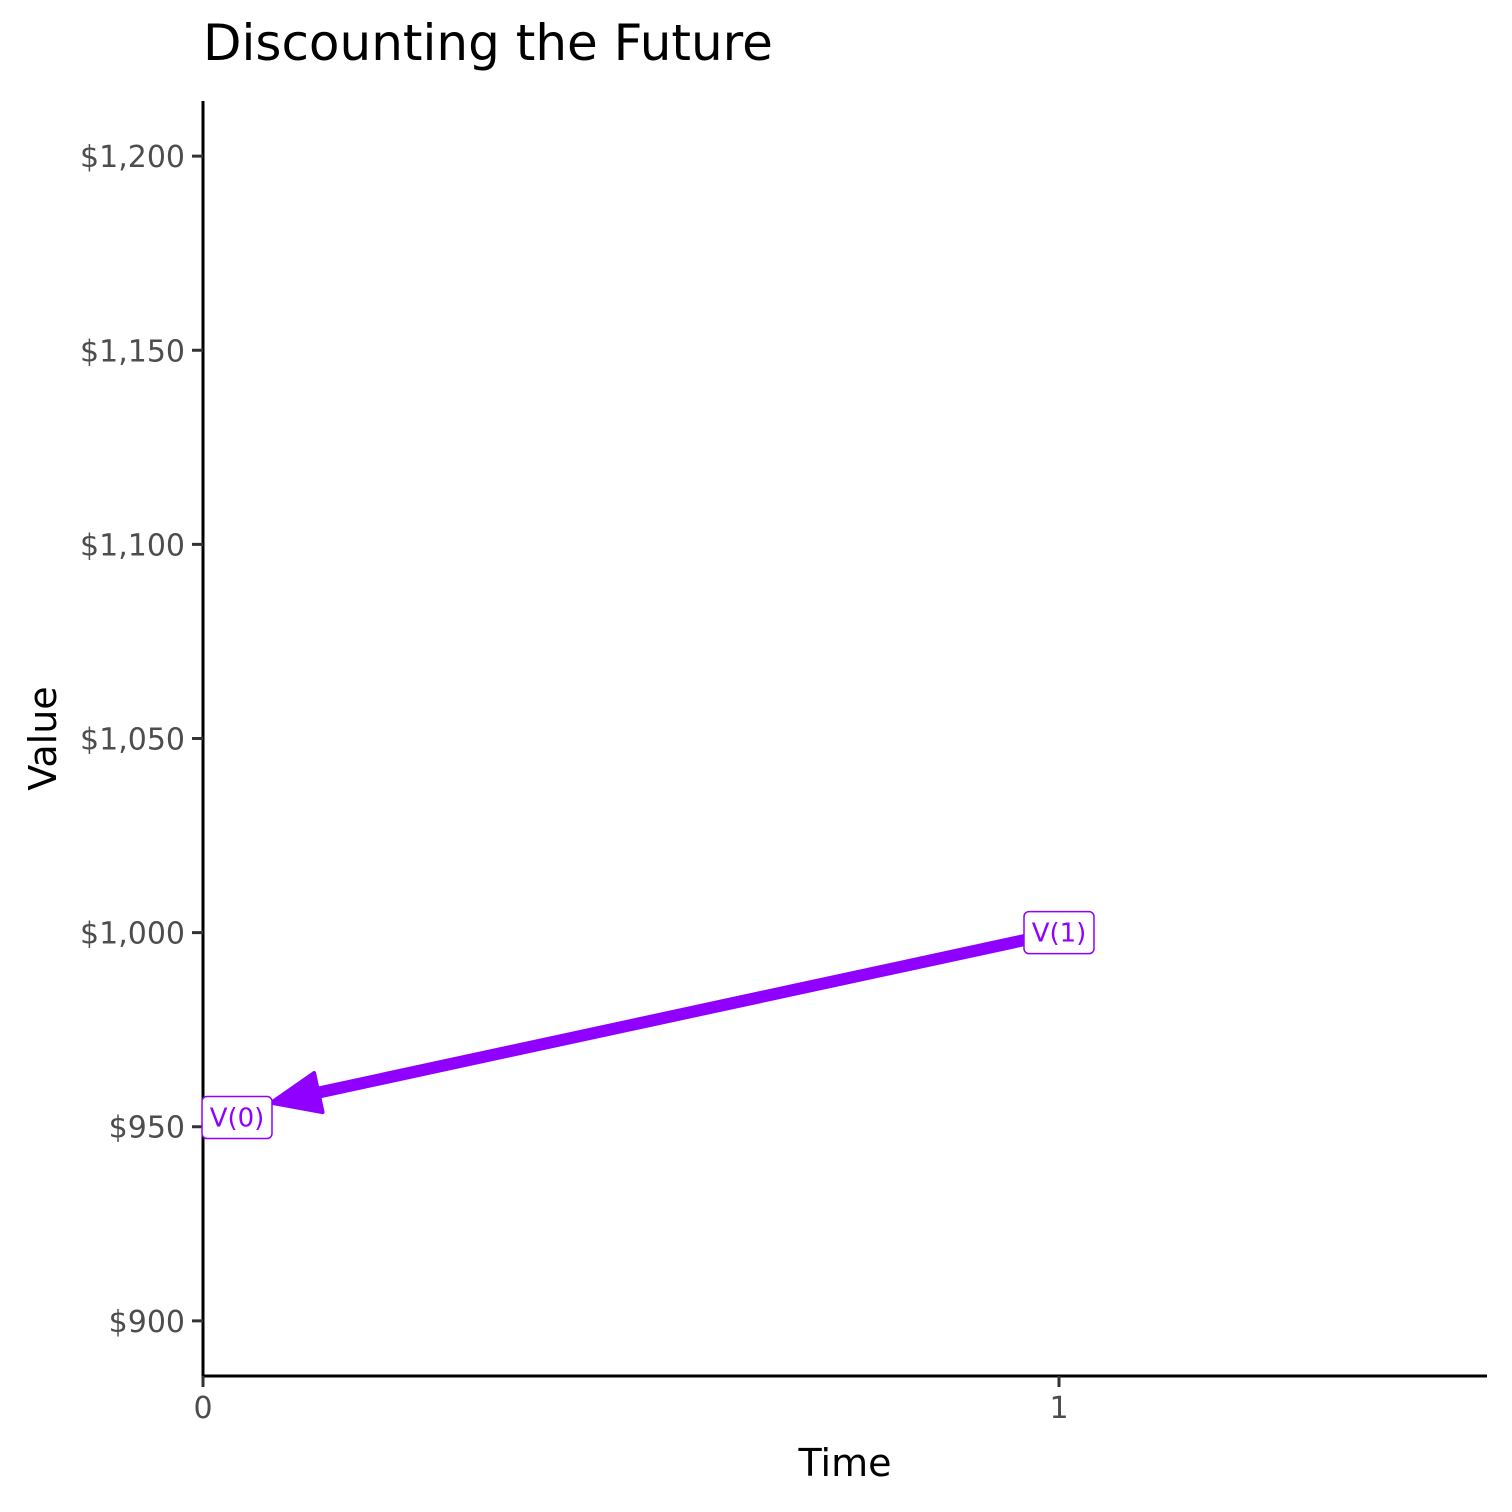  I want to click on x-tick-label: 1, so click(1058, 1408).